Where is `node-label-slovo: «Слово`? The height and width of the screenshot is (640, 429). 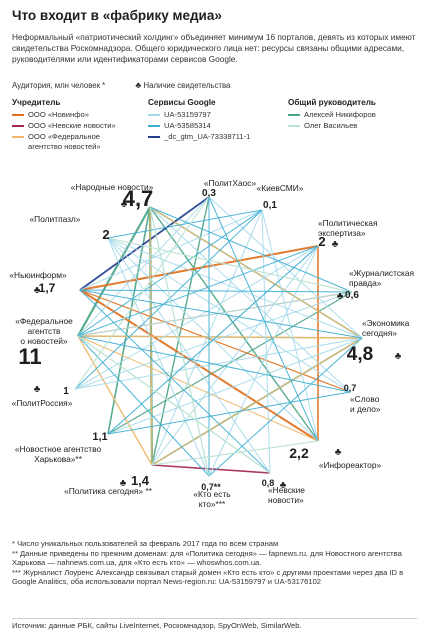
node-label-slovo: «Слово is located at coordinates (365, 399).